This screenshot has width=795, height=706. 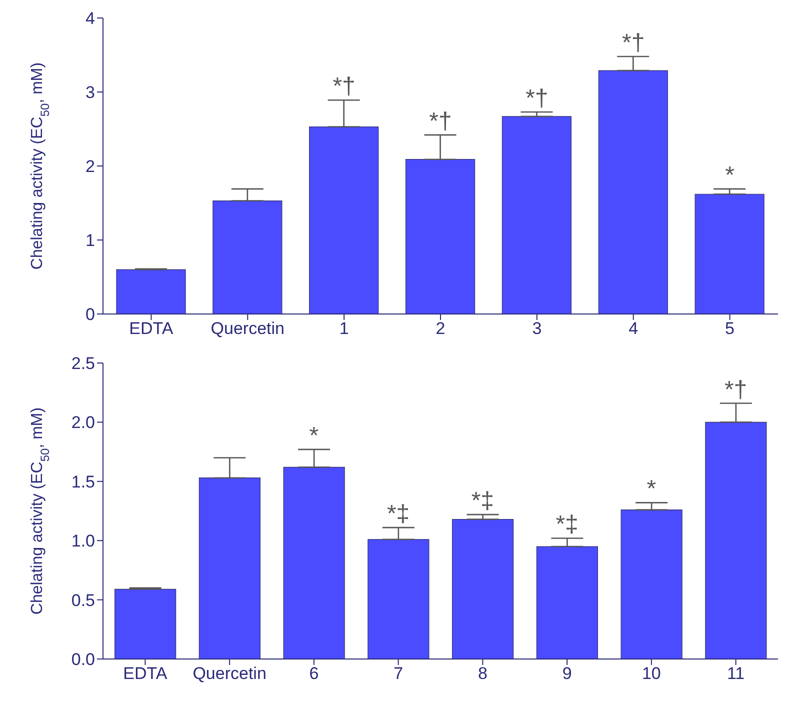 I want to click on x-tick-label: 10, so click(x=651, y=674).